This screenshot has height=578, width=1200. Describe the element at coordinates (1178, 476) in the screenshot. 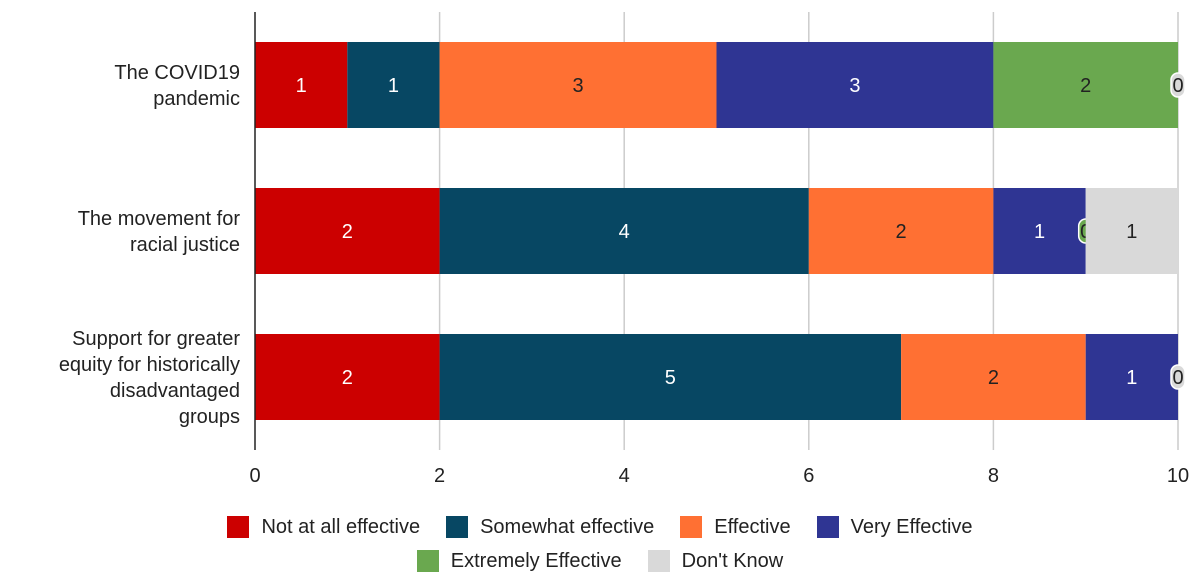

I see `x-tick-label: 10` at that location.